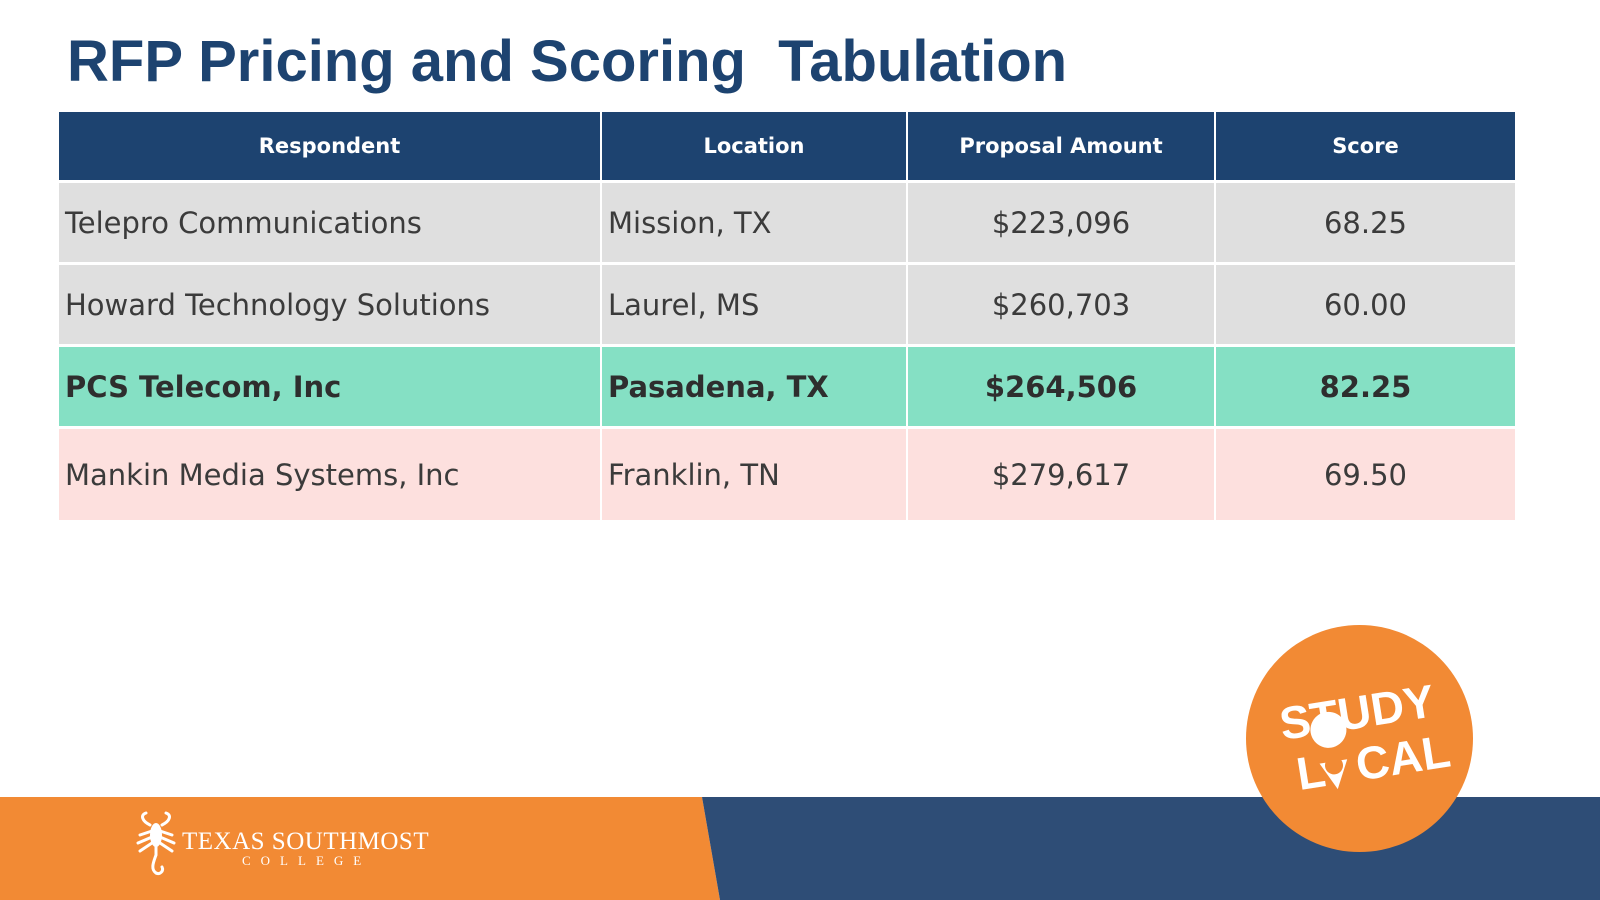 The image size is (1600, 900). What do you see at coordinates (1151, 848) in the screenshot?
I see `footer-navy-band` at bounding box center [1151, 848].